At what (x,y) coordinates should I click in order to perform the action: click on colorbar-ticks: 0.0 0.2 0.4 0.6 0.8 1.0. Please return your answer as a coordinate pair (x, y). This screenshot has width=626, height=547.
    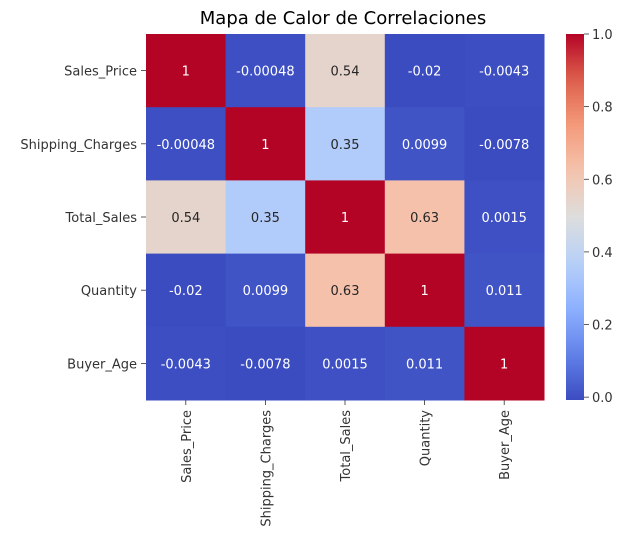
    Looking at the image, I should click on (598, 217).